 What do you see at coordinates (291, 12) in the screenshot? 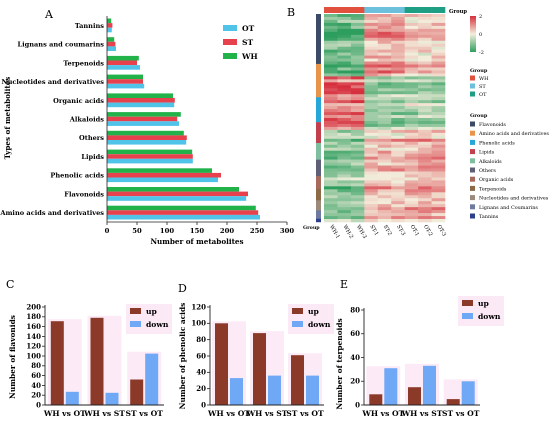
I see `panel-label-b: B` at bounding box center [291, 12].